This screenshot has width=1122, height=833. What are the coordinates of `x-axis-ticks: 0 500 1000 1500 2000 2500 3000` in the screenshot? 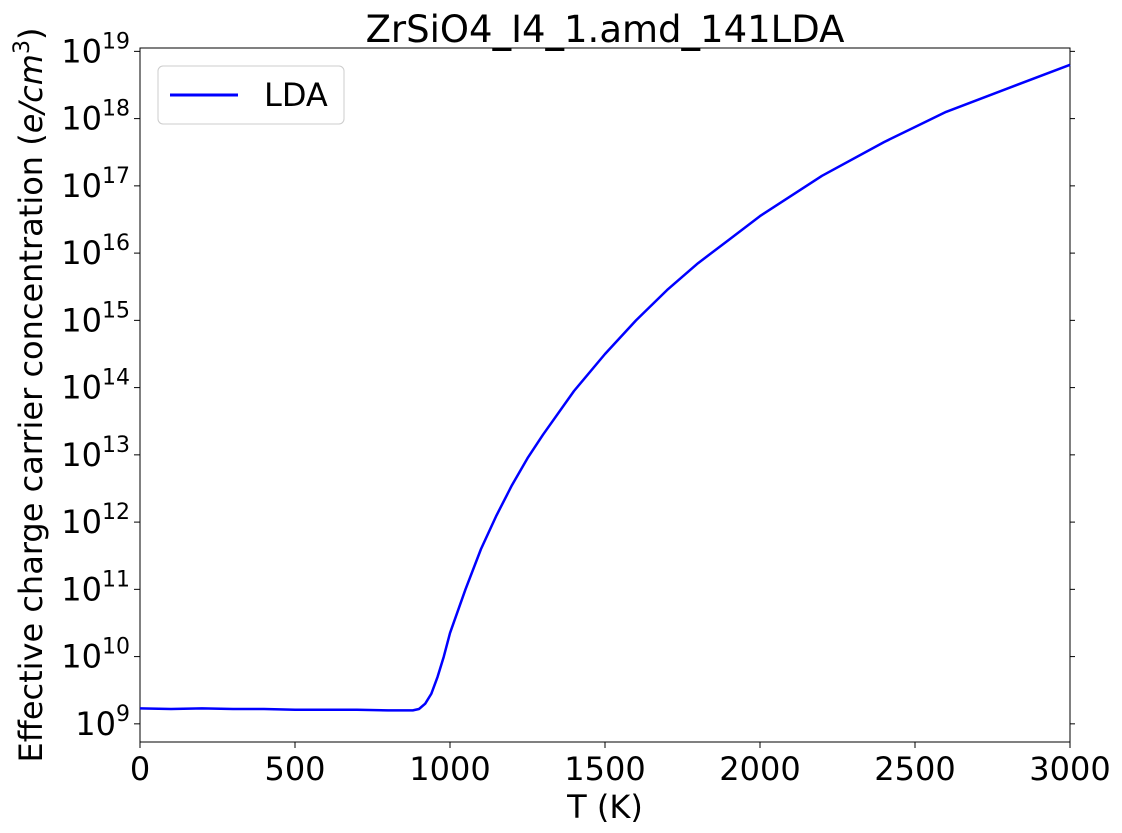 It's located at (620, 765).